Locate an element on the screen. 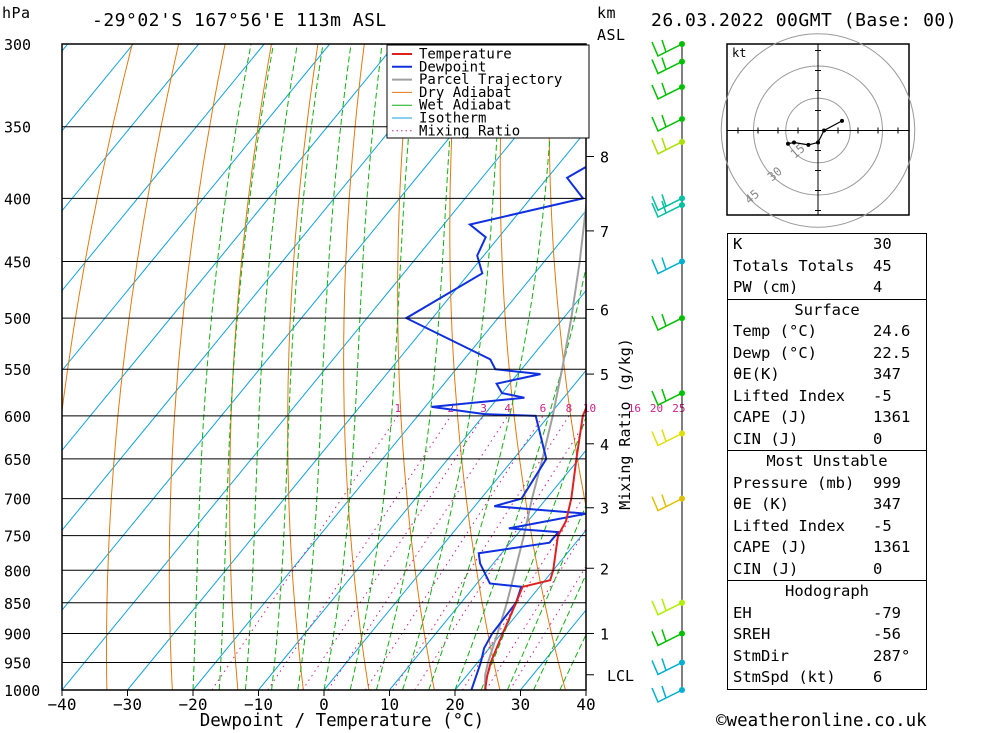 The height and width of the screenshot is (733, 1000). pressure-tick-label: 500 is located at coordinates (17, 319).